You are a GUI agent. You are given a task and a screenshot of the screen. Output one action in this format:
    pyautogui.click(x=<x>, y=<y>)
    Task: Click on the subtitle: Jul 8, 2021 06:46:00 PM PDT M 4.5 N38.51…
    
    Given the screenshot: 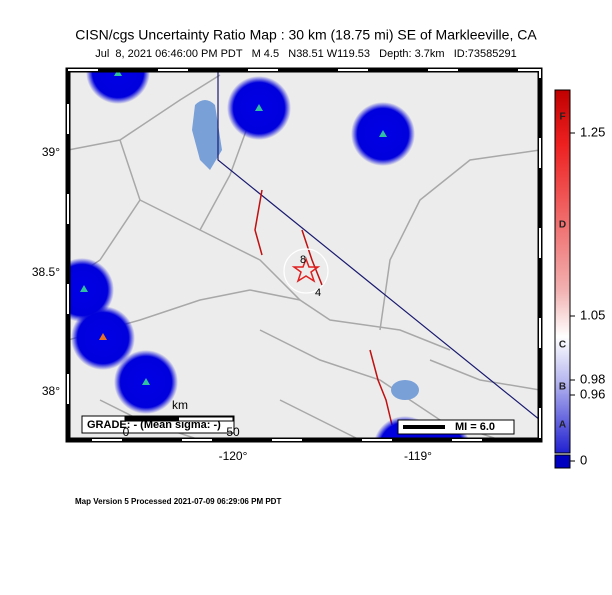 What is the action you would take?
    pyautogui.click(x=306, y=54)
    